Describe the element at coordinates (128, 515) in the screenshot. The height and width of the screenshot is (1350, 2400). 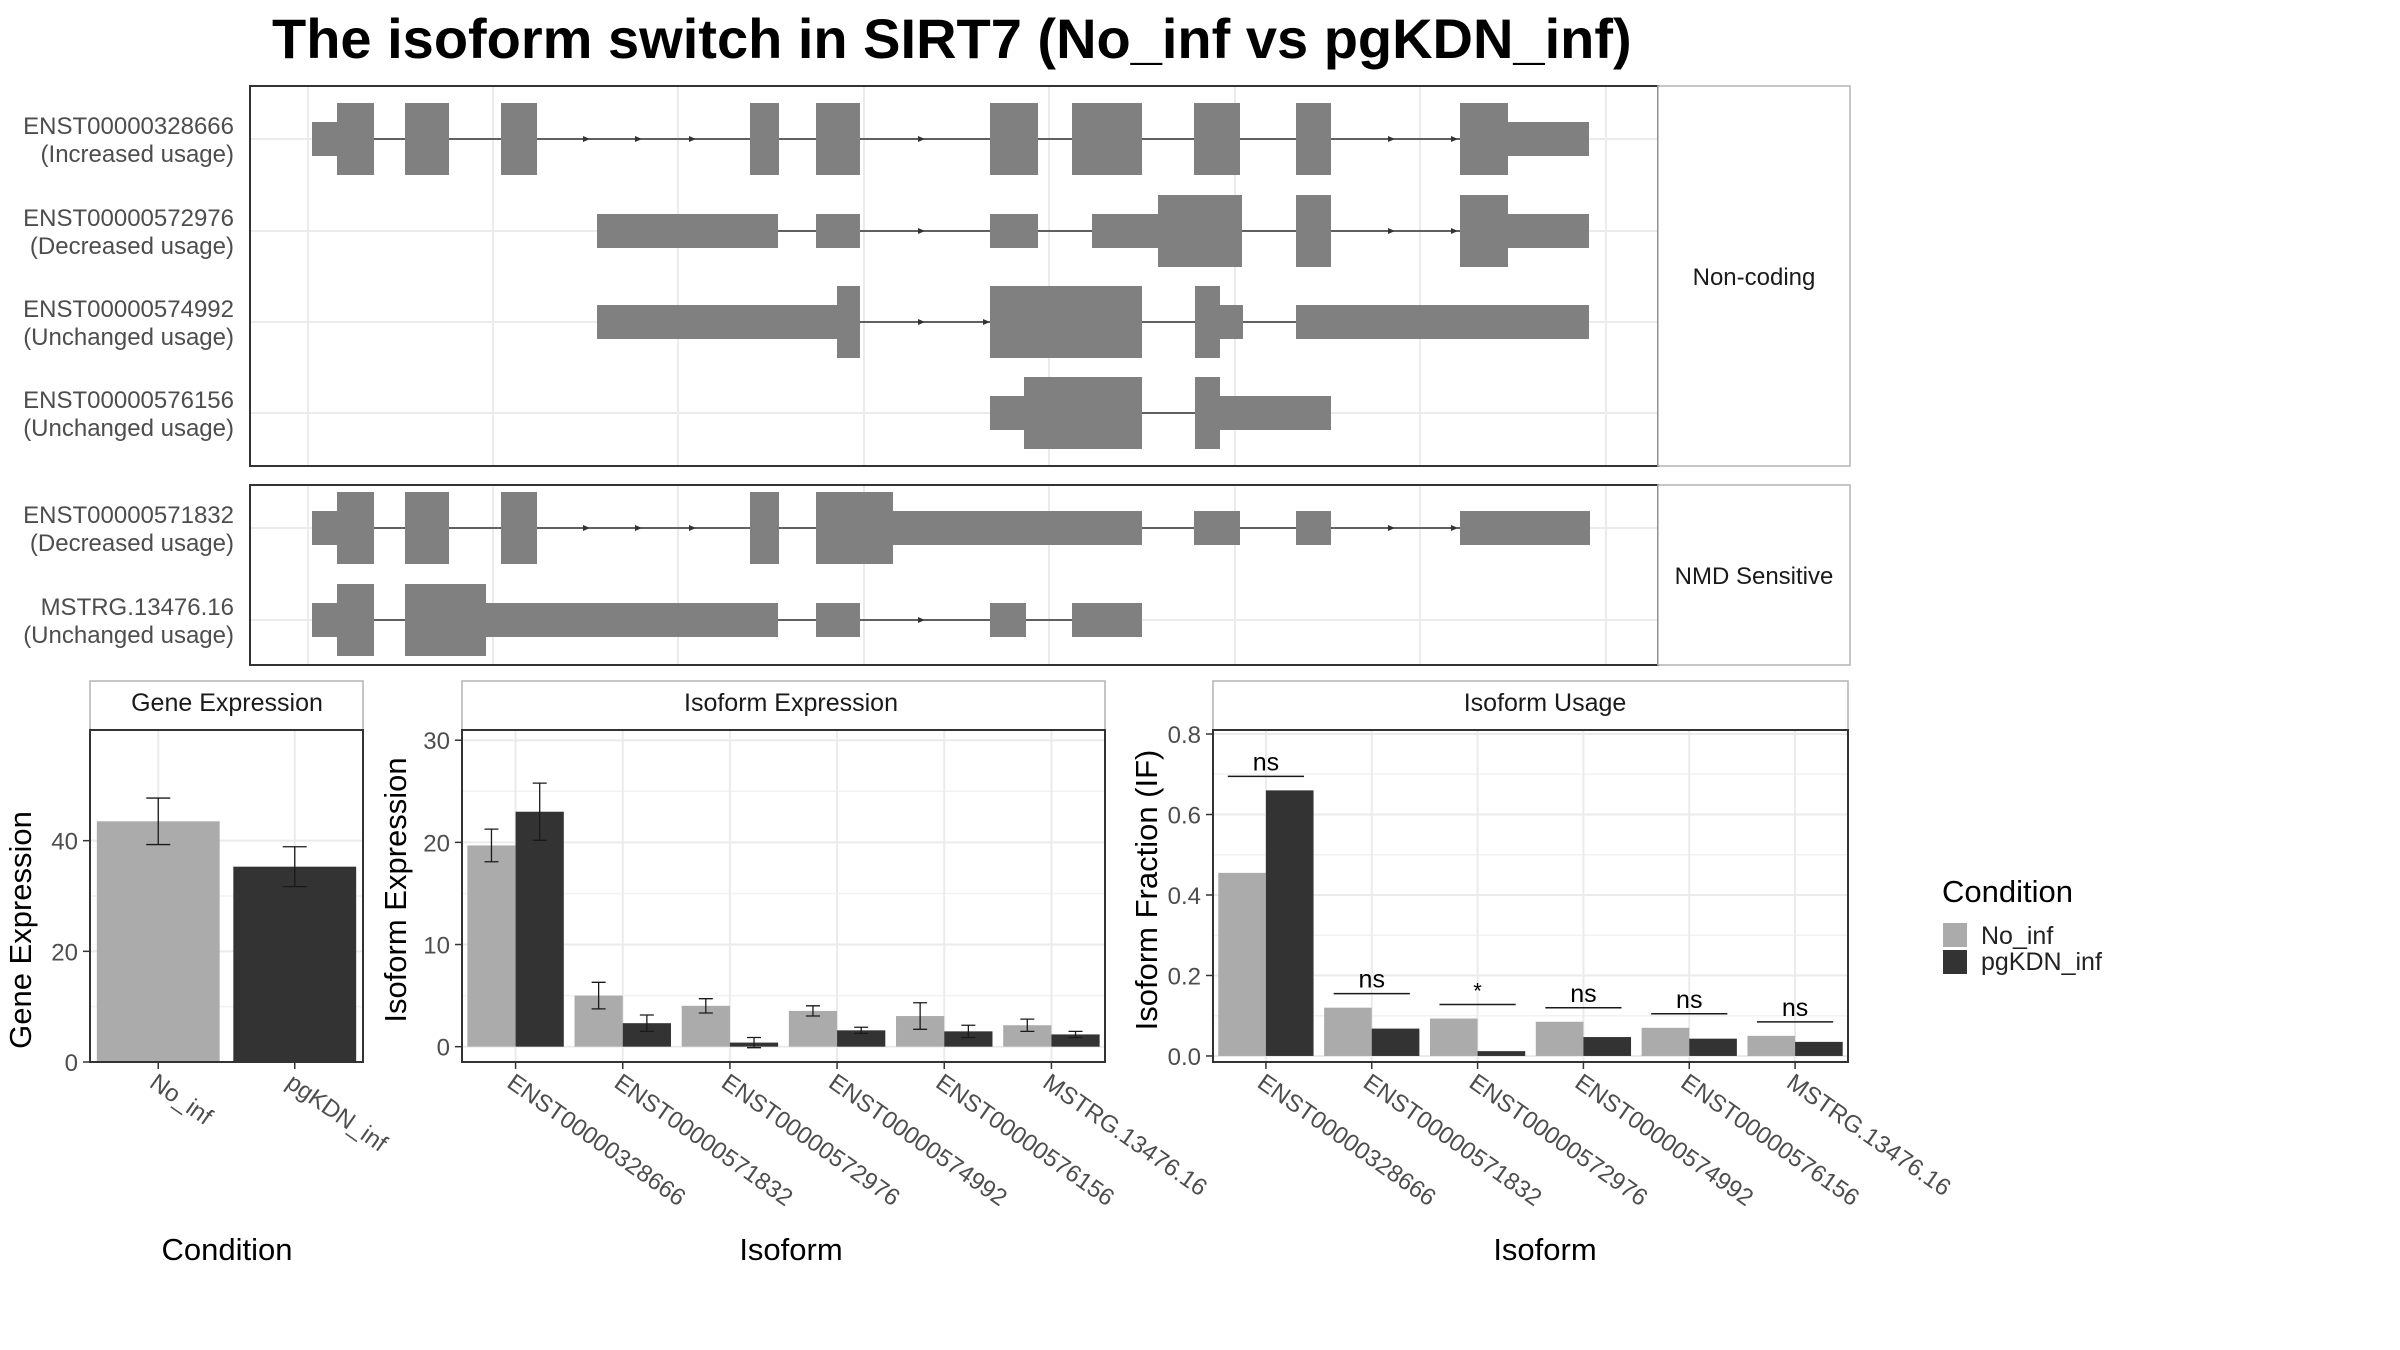
I see `isoform-id-label: ENST00000571832` at that location.